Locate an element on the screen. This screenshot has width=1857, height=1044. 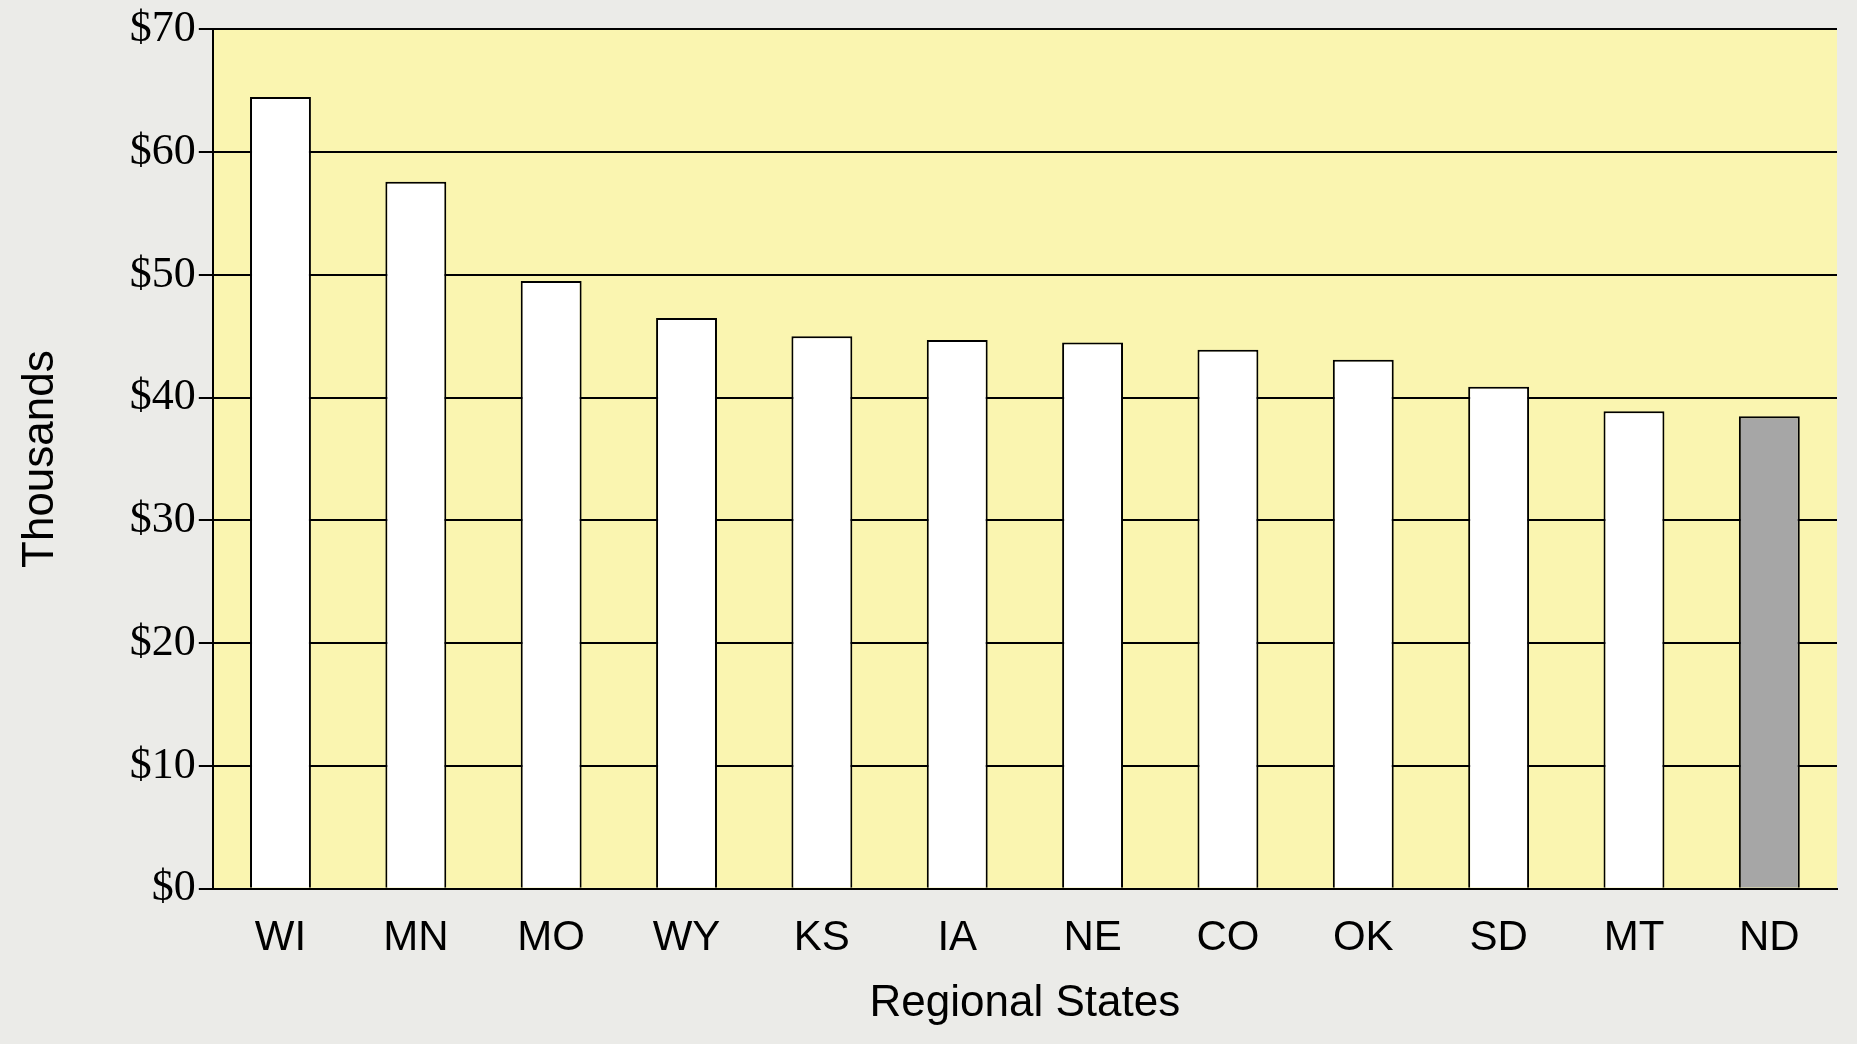
x-tick-label: ND is located at coordinates (1769, 935).